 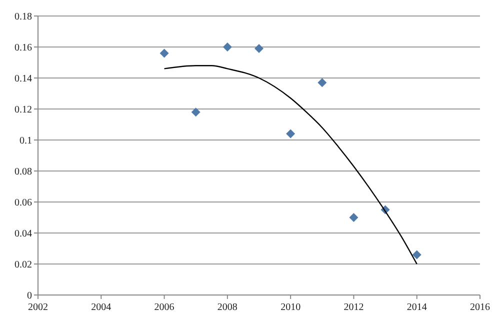 What do you see at coordinates (29, 296) in the screenshot?
I see `y-tick-label: 0` at bounding box center [29, 296].